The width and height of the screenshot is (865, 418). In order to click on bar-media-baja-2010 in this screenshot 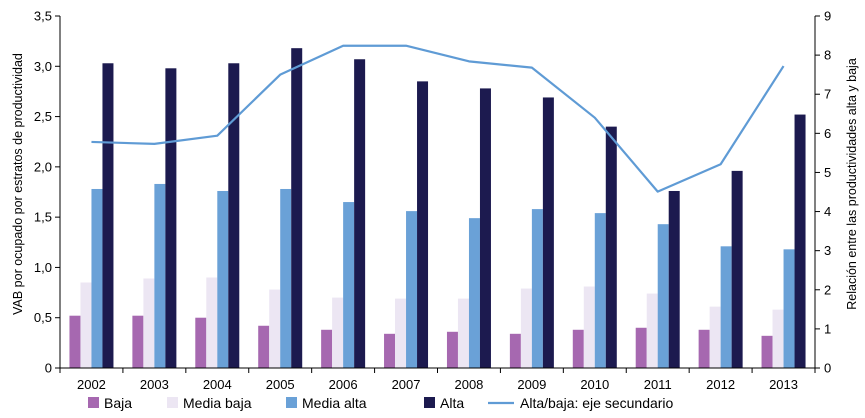, I will do `click(589, 327)`.